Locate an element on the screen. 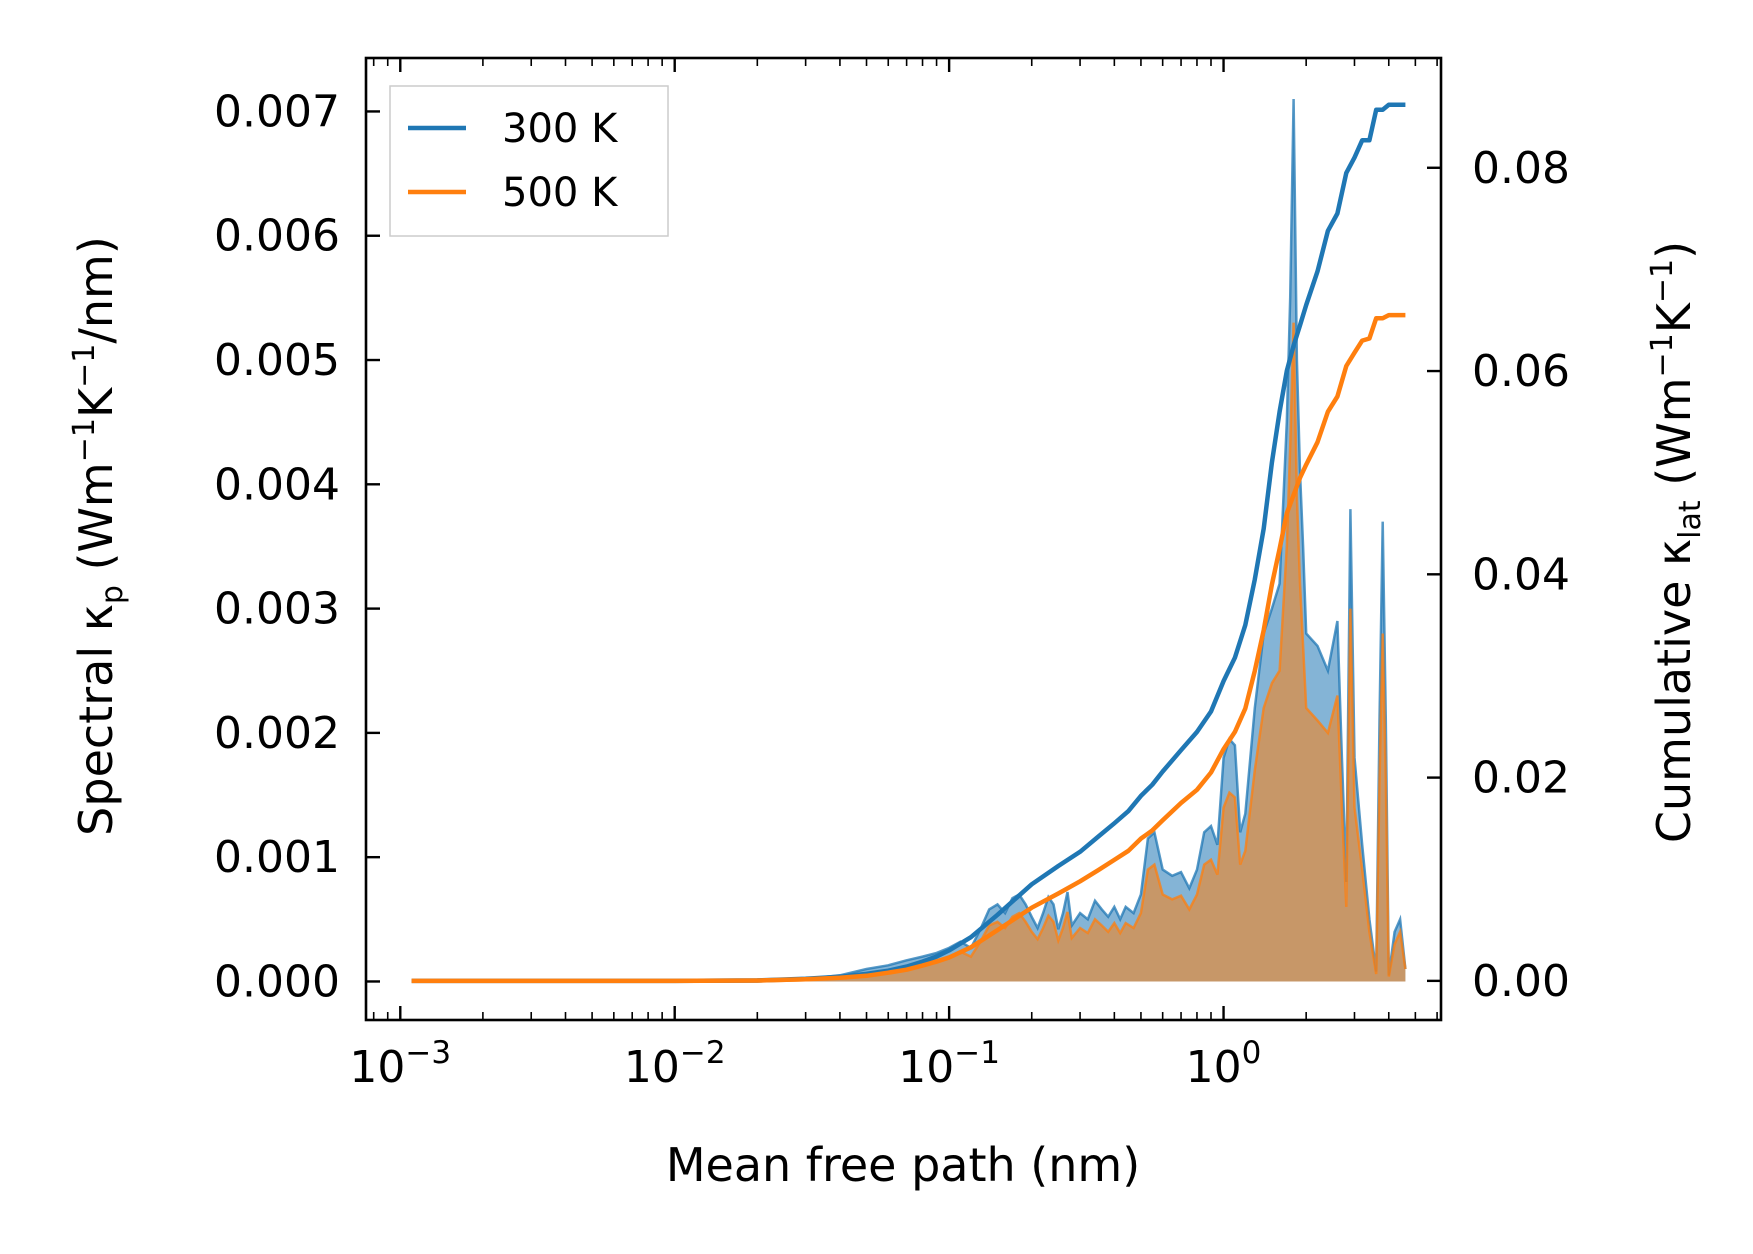 Image resolution: width=1753 pixels, height=1254 pixels. x-tick-labels: 10⁻³ 10⁻² 10⁻¹ 10⁰ is located at coordinates (805, 1064).